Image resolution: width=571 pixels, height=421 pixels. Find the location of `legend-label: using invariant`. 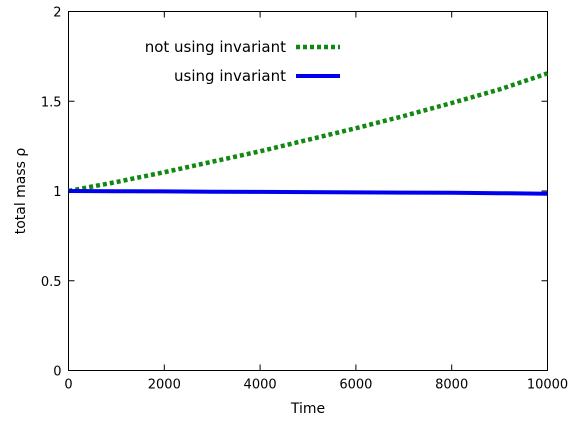

legend-label: using invariant is located at coordinates (230, 76).